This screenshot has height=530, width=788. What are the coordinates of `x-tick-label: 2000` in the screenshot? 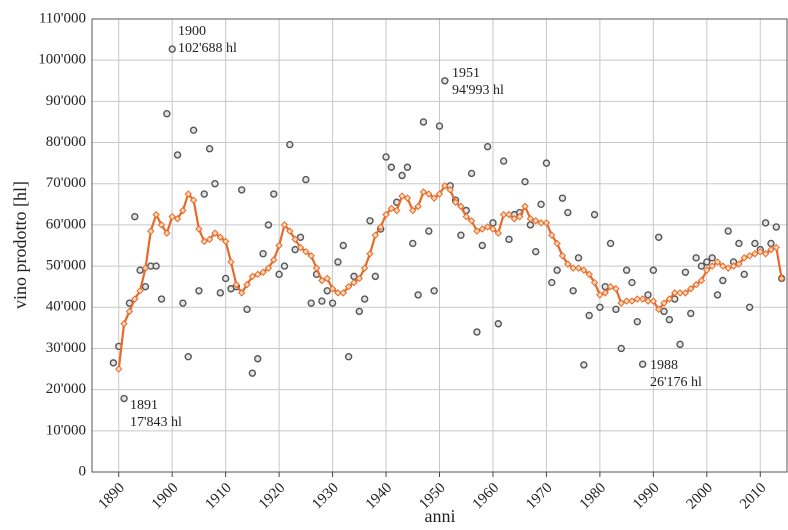 It's located at (700, 496).